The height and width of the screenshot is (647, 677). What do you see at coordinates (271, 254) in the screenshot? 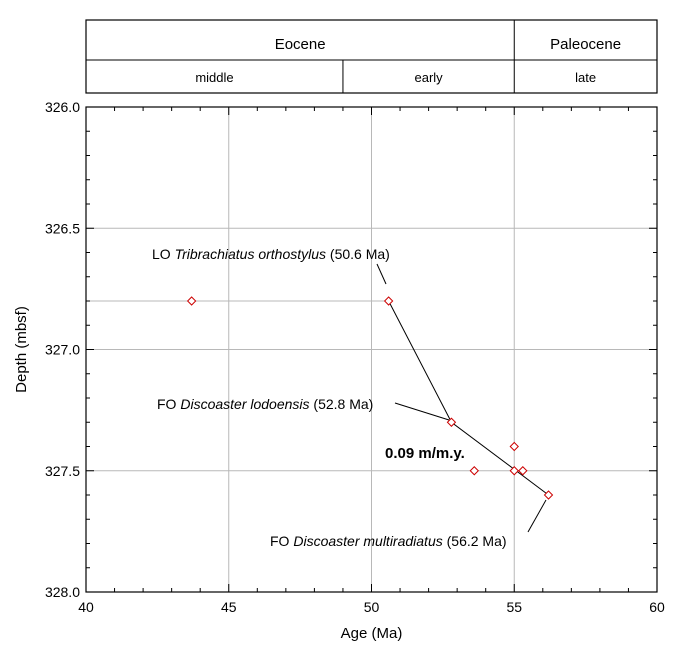
I see `datum-annotation: LO Tribrachiatus orthostylus (50.6 Ma)` at bounding box center [271, 254].